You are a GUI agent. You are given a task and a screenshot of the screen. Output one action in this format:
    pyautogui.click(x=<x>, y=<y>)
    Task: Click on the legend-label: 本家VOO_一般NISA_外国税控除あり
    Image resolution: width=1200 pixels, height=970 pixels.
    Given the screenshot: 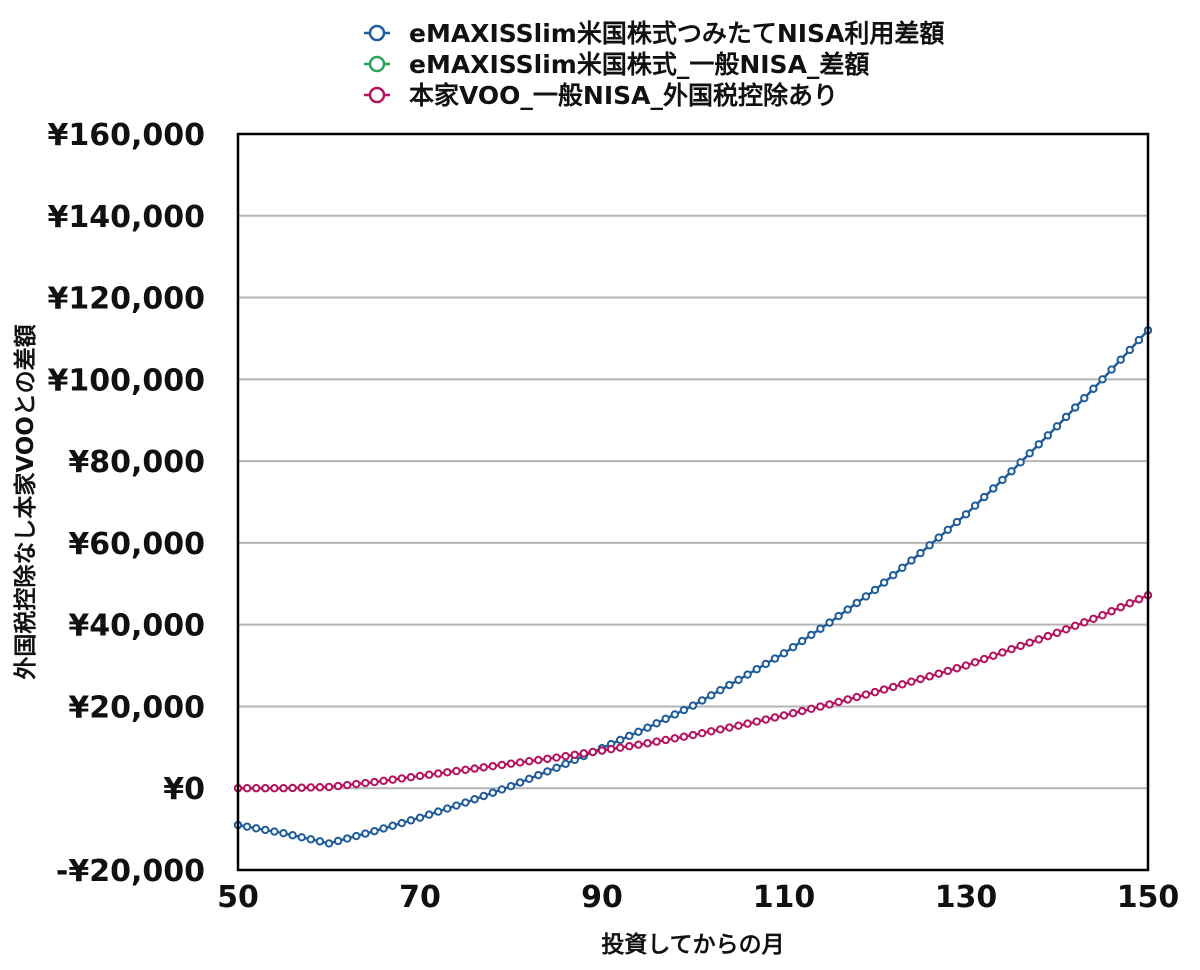 What is the action you would take?
    pyautogui.click(x=623, y=95)
    